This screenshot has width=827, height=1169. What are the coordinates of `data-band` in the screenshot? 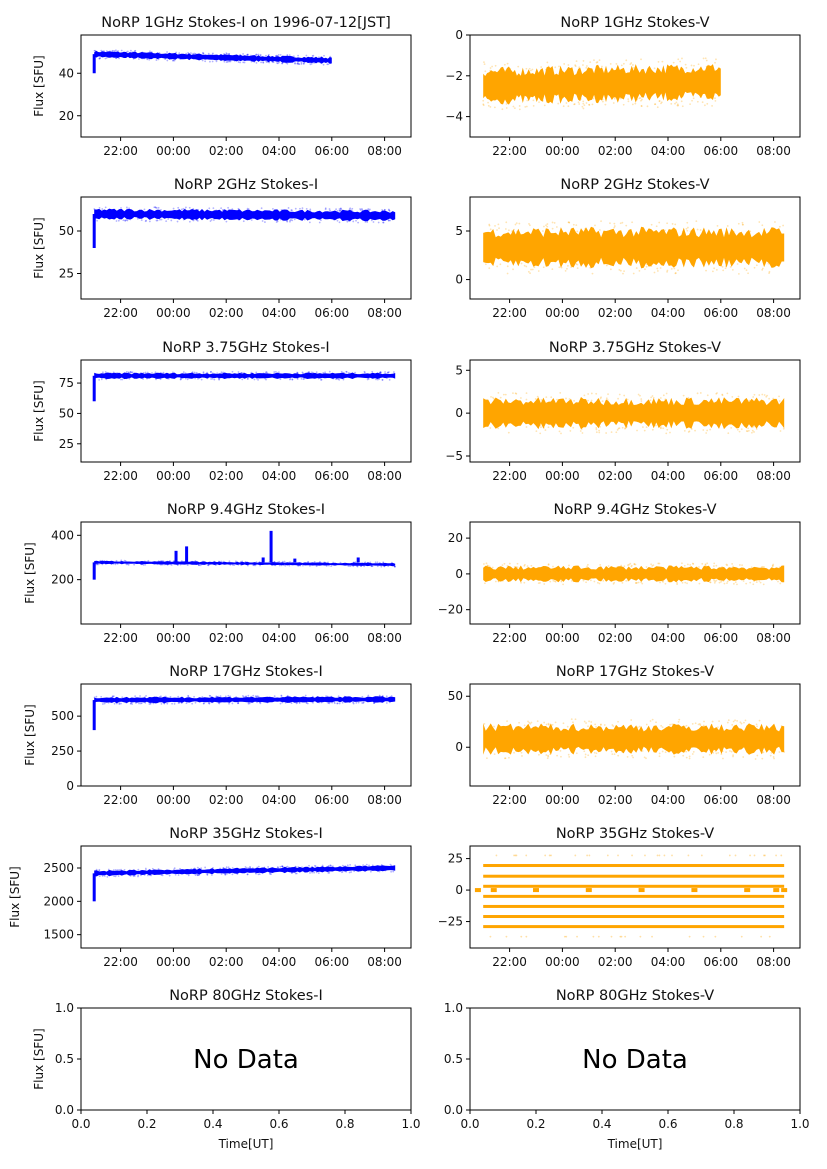 It's located at (245, 376).